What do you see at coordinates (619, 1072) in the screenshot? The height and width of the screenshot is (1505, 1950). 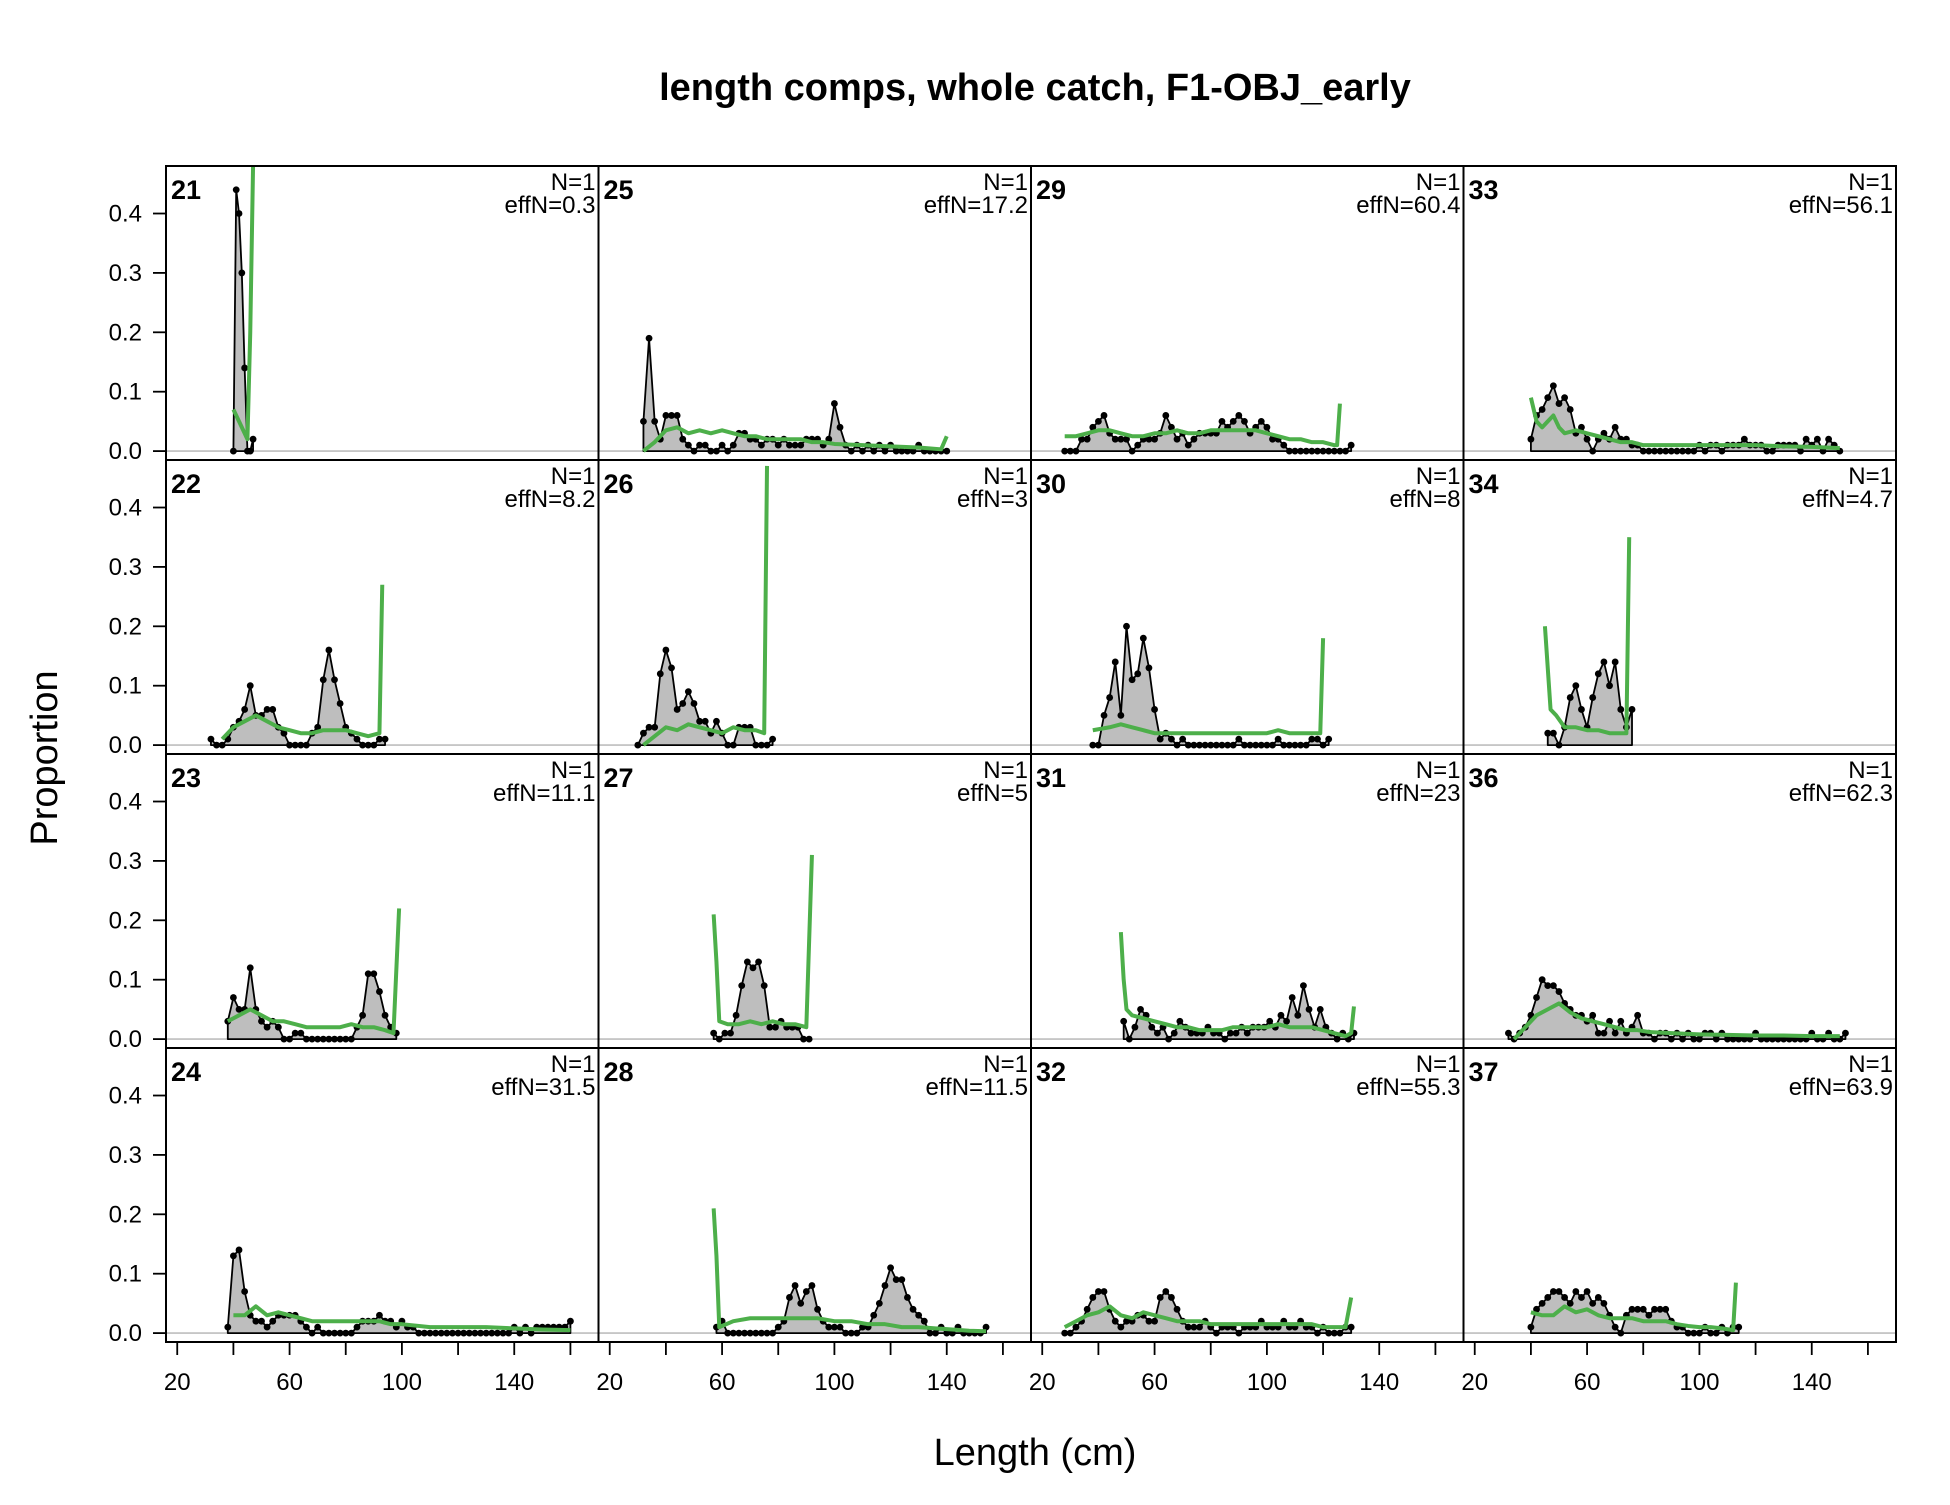 I see `panel-id-label: 28` at bounding box center [619, 1072].